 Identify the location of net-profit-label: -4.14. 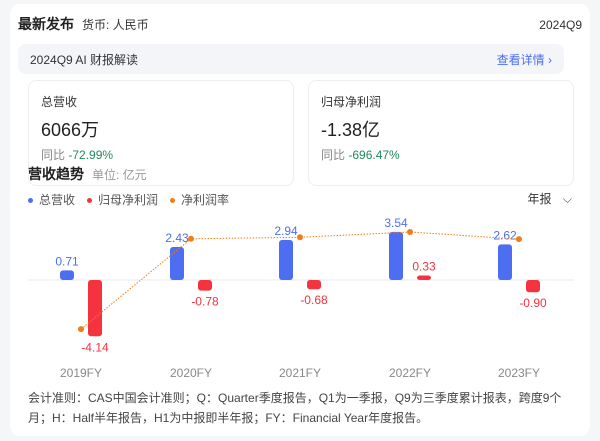
(95, 347).